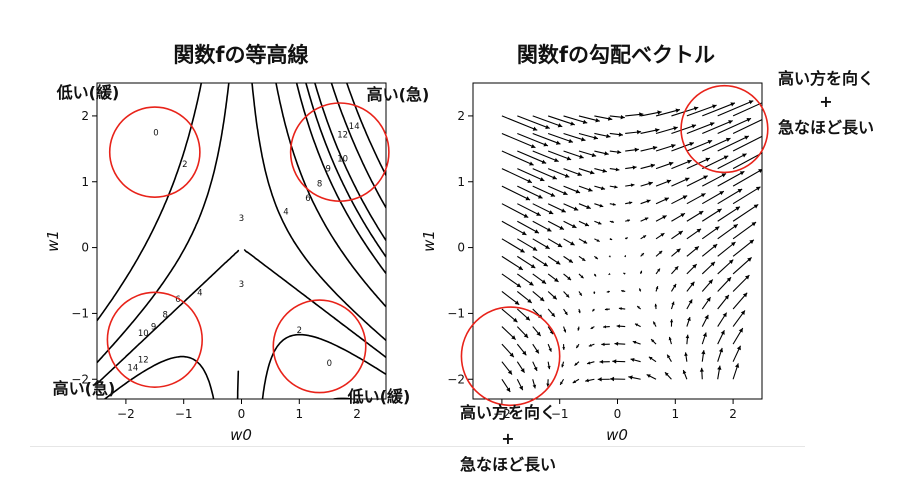 This screenshot has height=491, width=898. I want to click on annotation-line1: 高い方を向く, so click(826, 78).